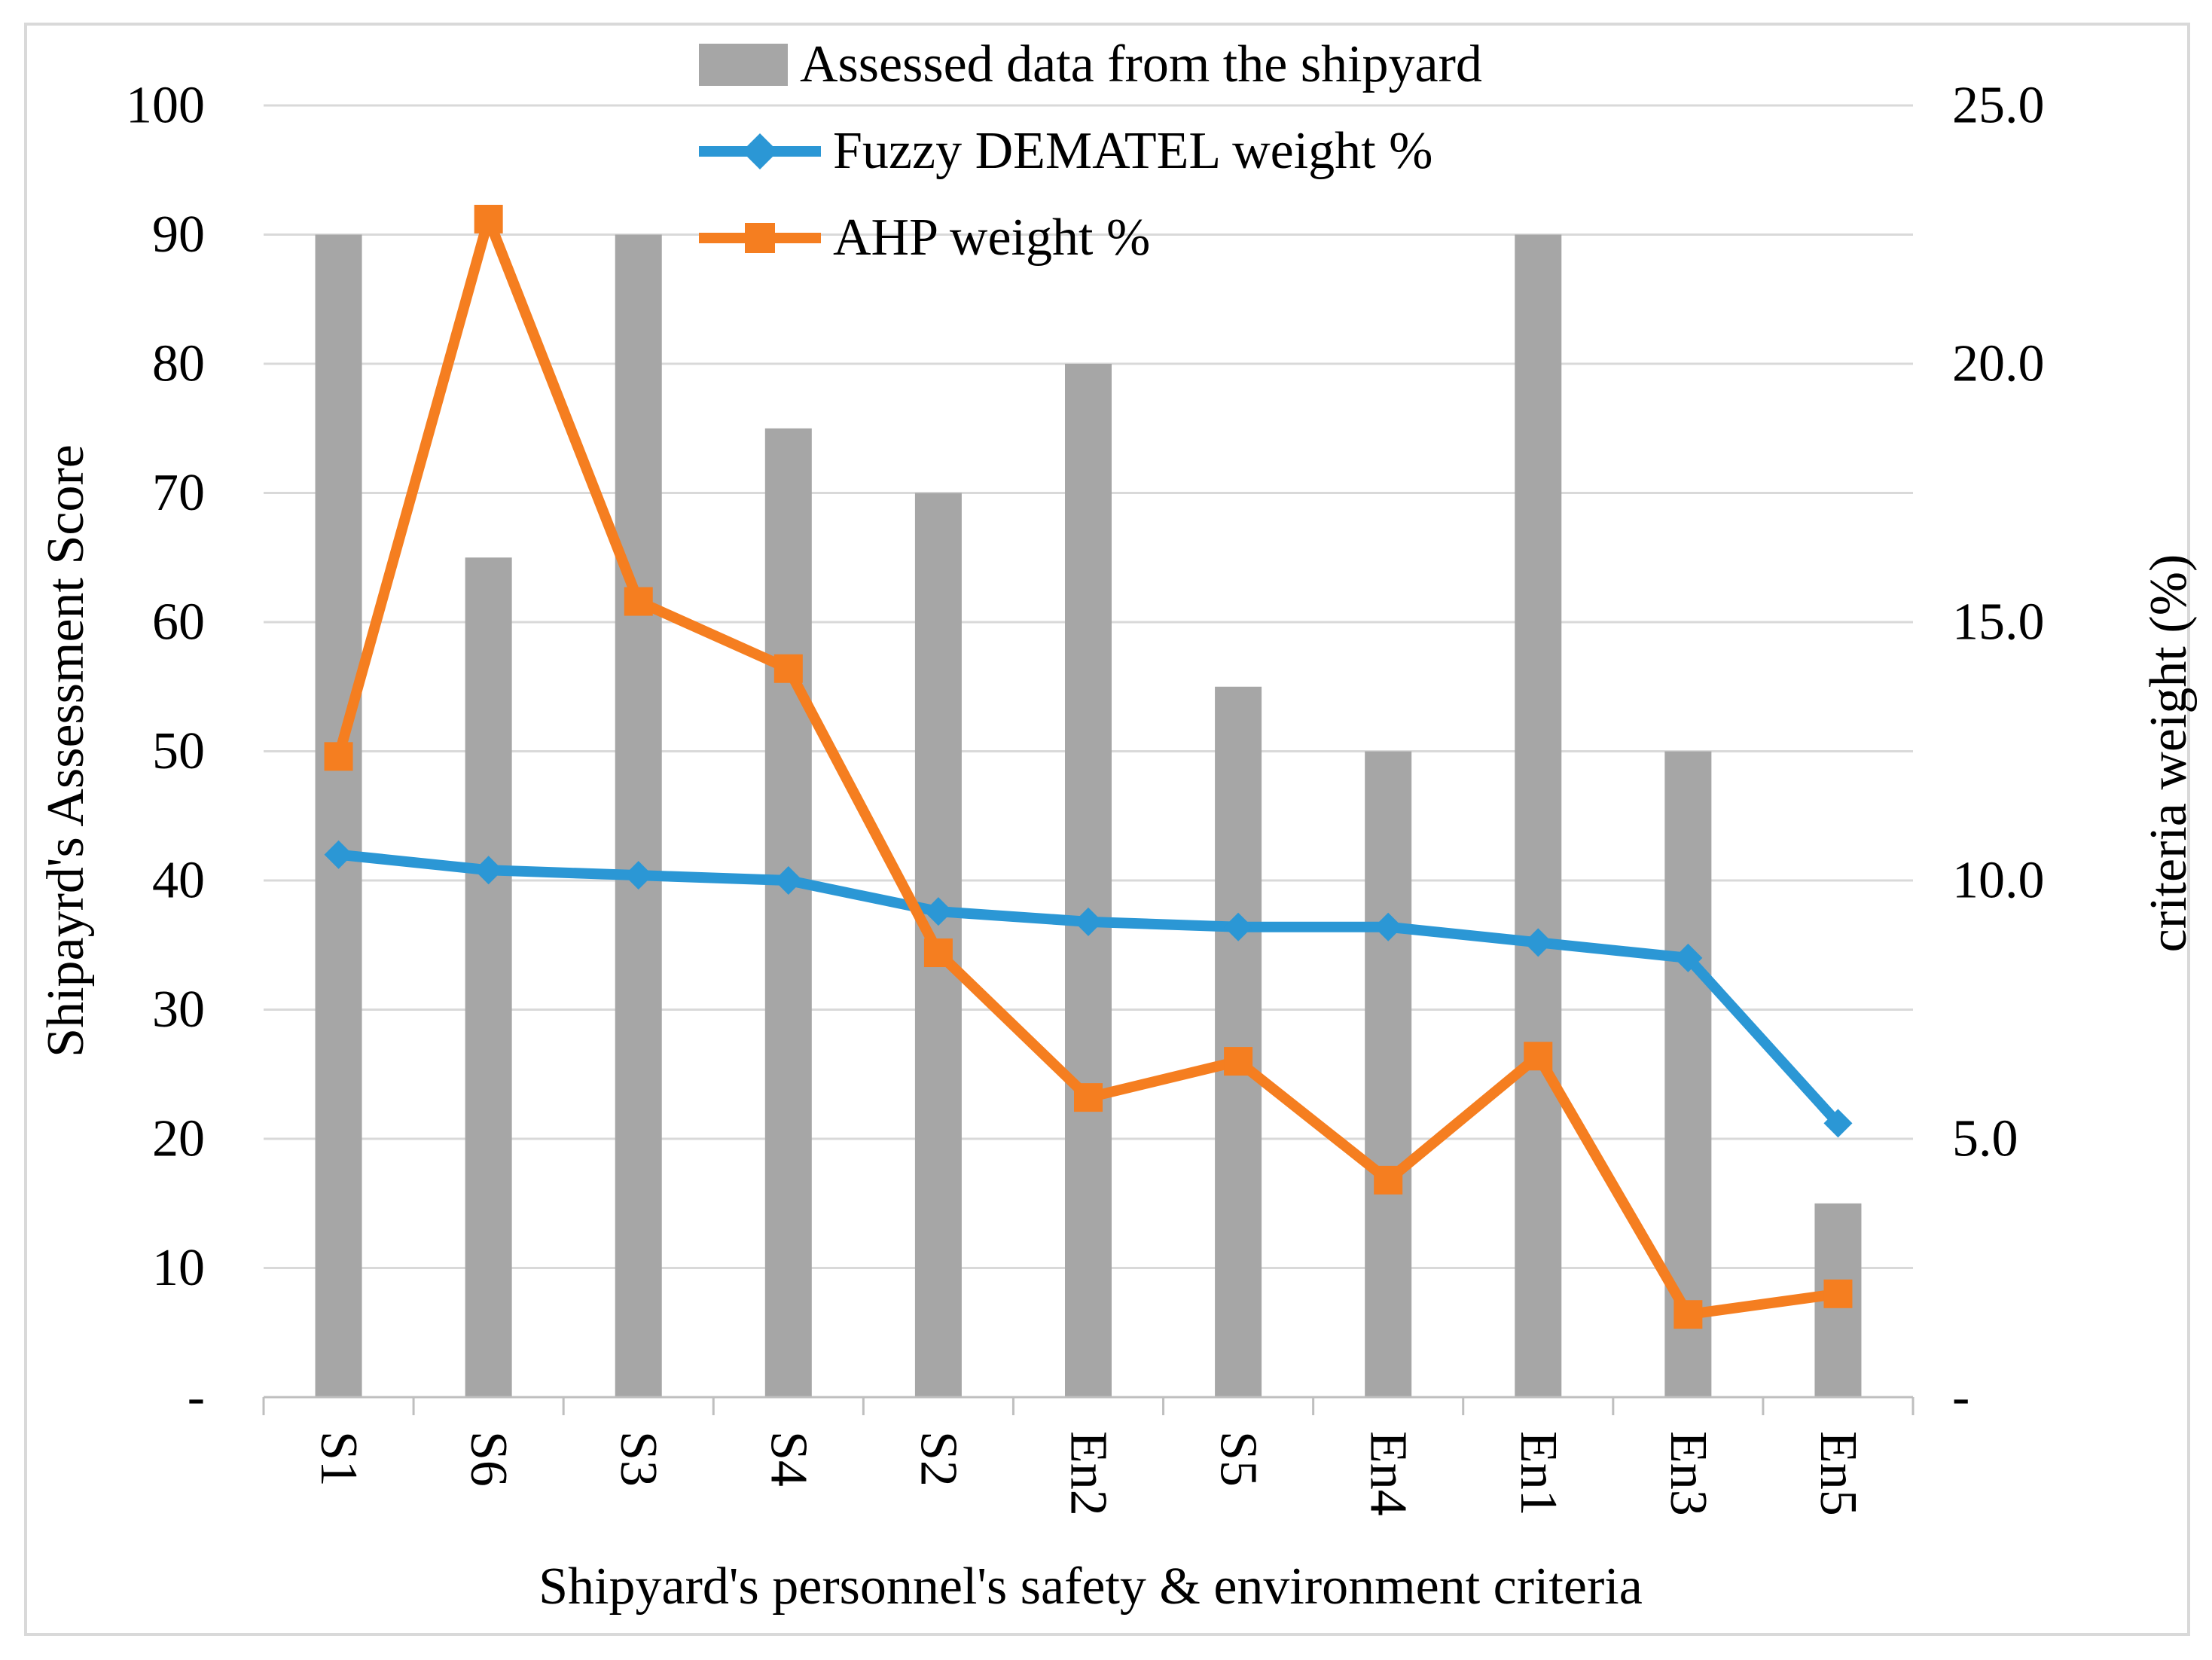  I want to click on orange-square-line-icon, so click(760, 238).